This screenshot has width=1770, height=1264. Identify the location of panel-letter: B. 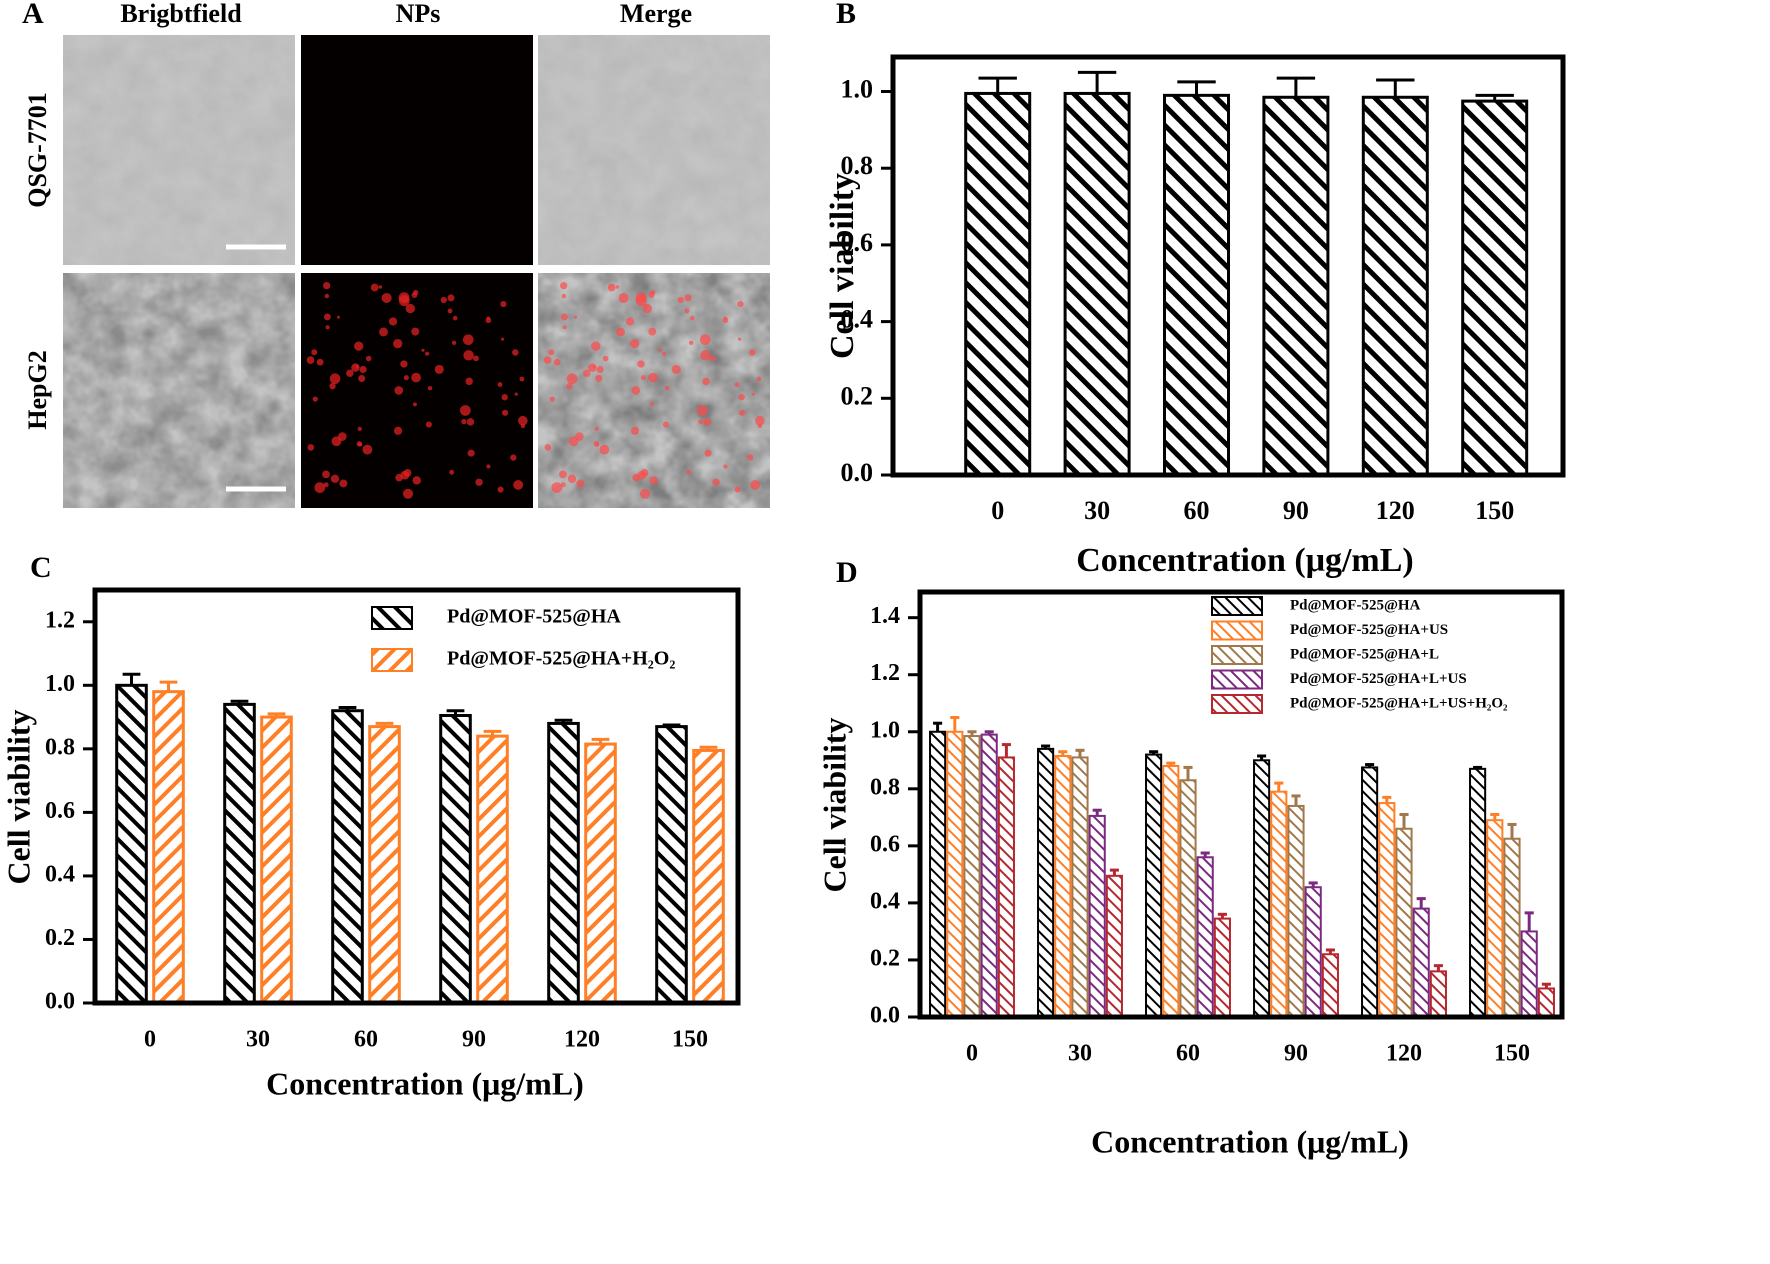
(846, 15).